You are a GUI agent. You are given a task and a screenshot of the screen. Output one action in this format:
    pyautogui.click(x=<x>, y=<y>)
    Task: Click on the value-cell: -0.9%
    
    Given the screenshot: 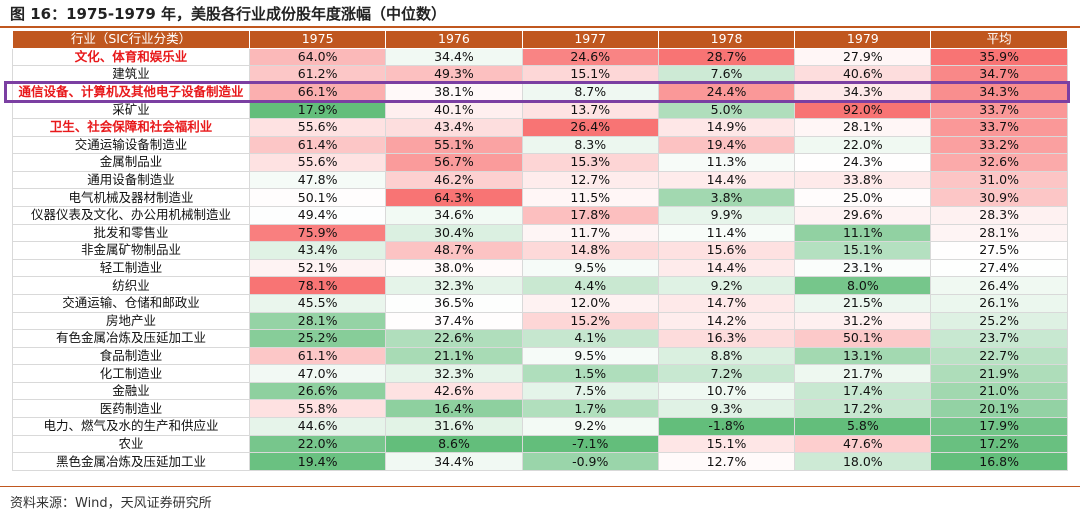 What is the action you would take?
    pyautogui.click(x=590, y=461)
    